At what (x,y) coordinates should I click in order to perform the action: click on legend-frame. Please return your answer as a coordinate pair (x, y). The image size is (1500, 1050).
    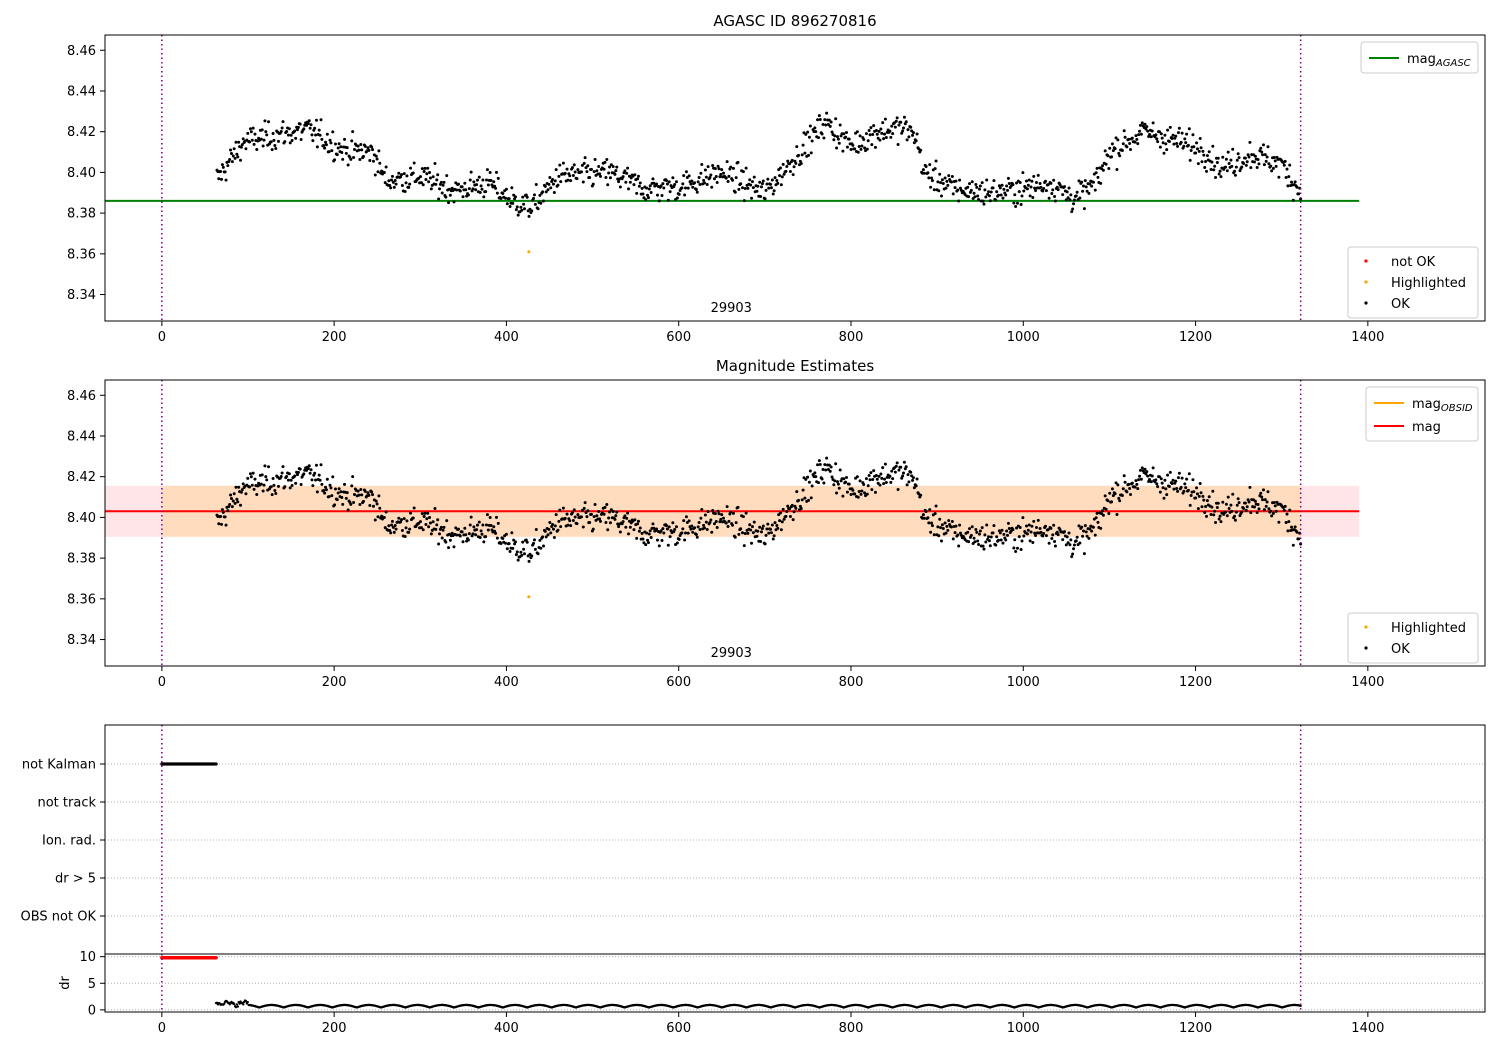
    Looking at the image, I should click on (1422, 414).